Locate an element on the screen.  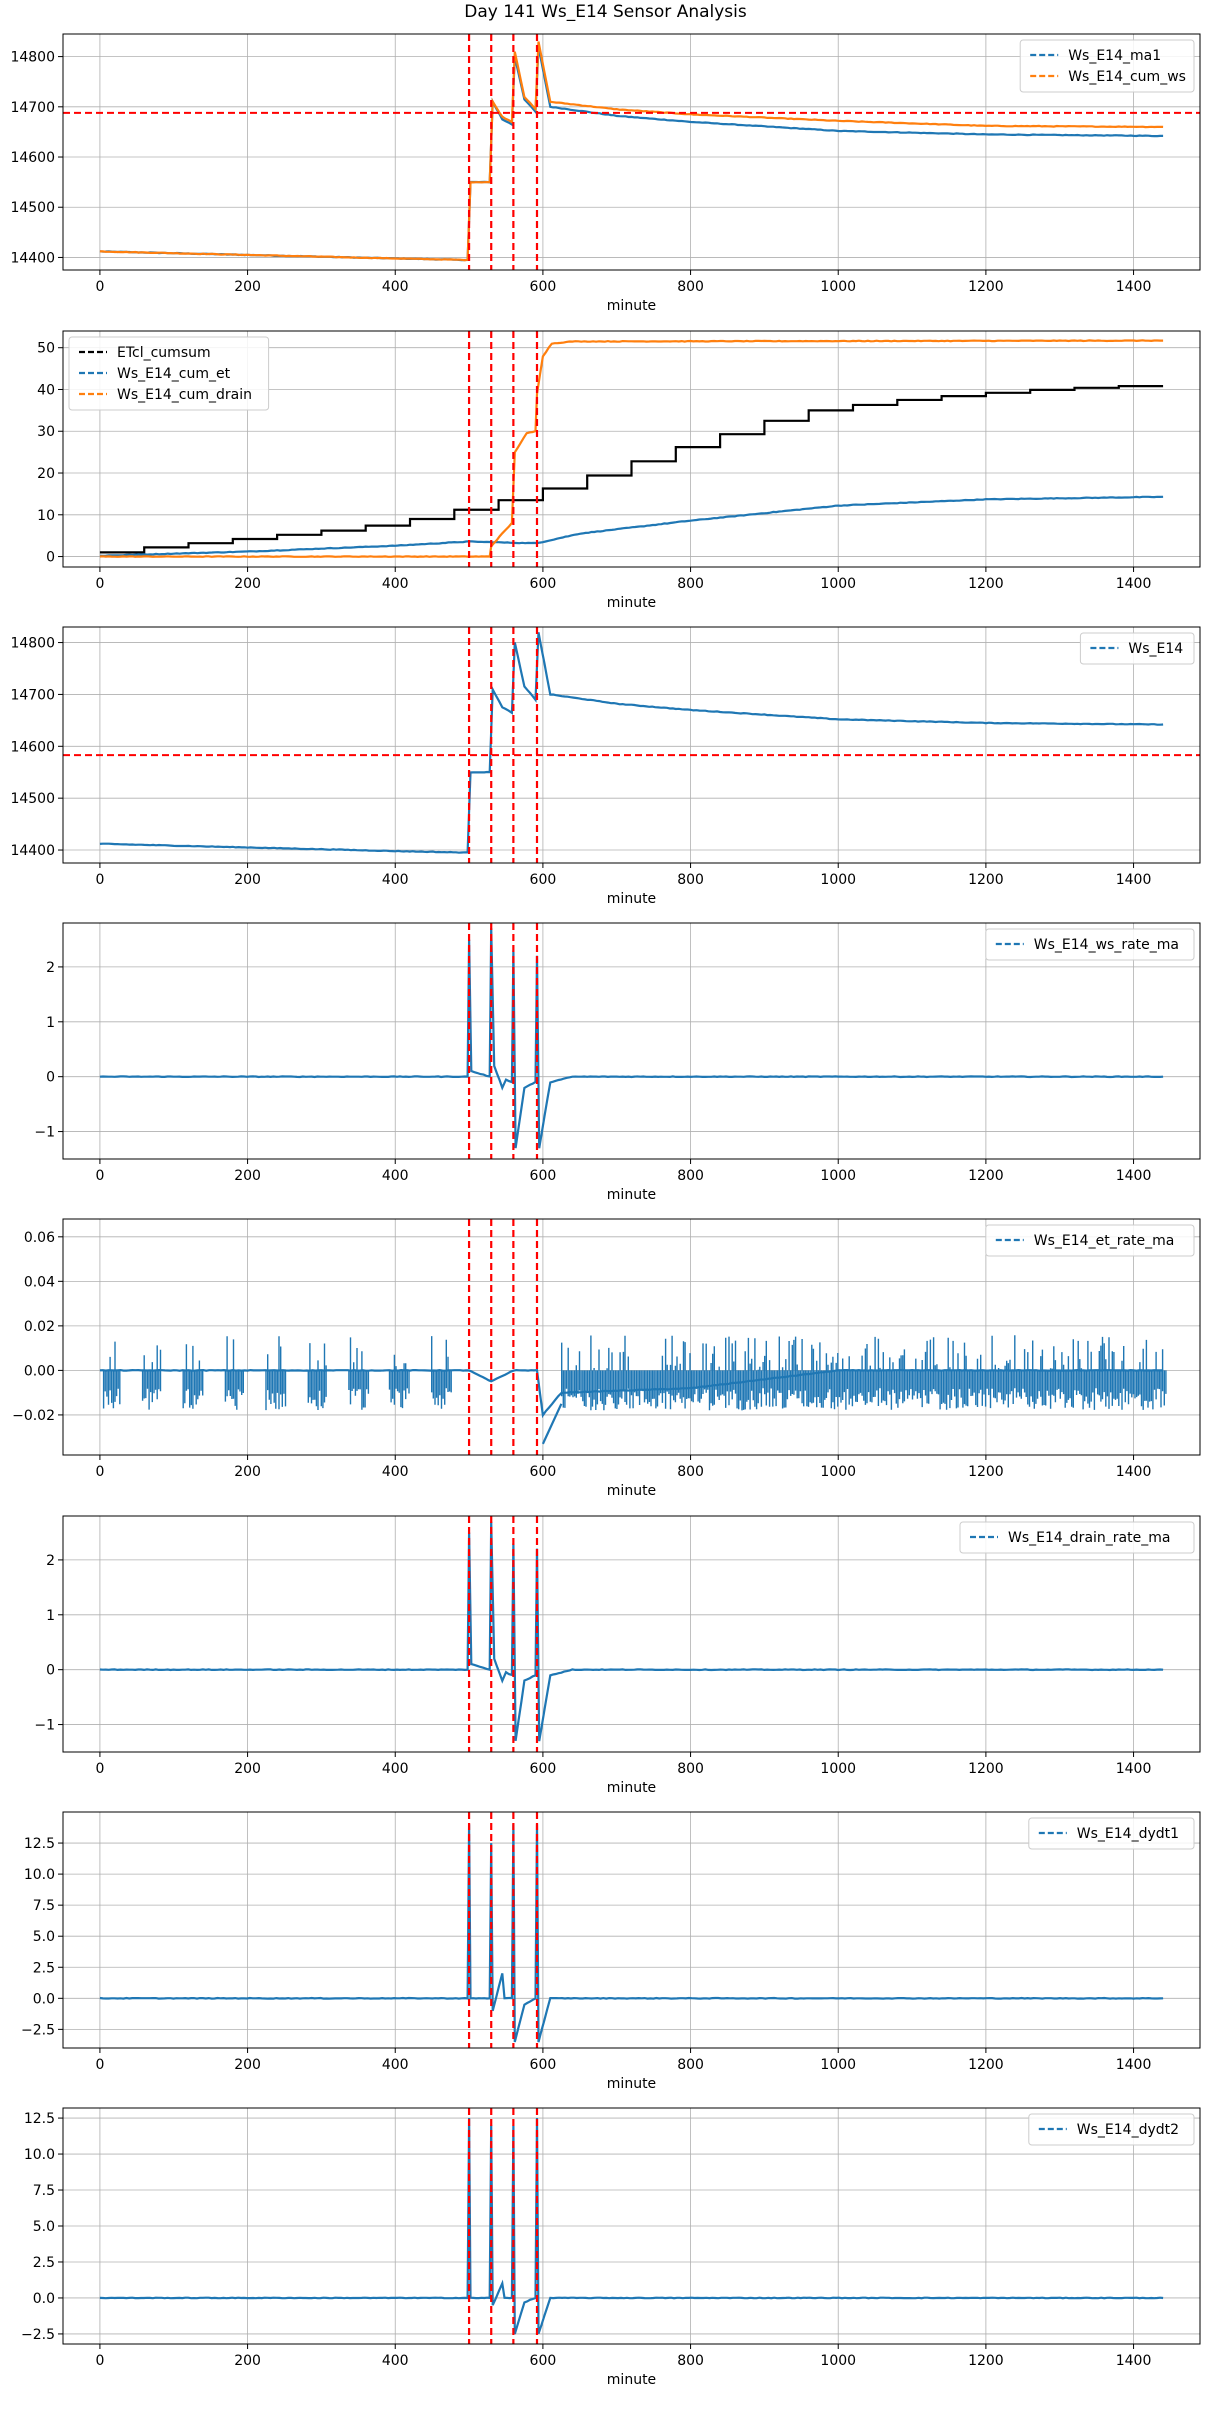
legend: ETcl_cumsum Ws_E14_cum_et Ws_E14_cum_drain is located at coordinates (169, 373).